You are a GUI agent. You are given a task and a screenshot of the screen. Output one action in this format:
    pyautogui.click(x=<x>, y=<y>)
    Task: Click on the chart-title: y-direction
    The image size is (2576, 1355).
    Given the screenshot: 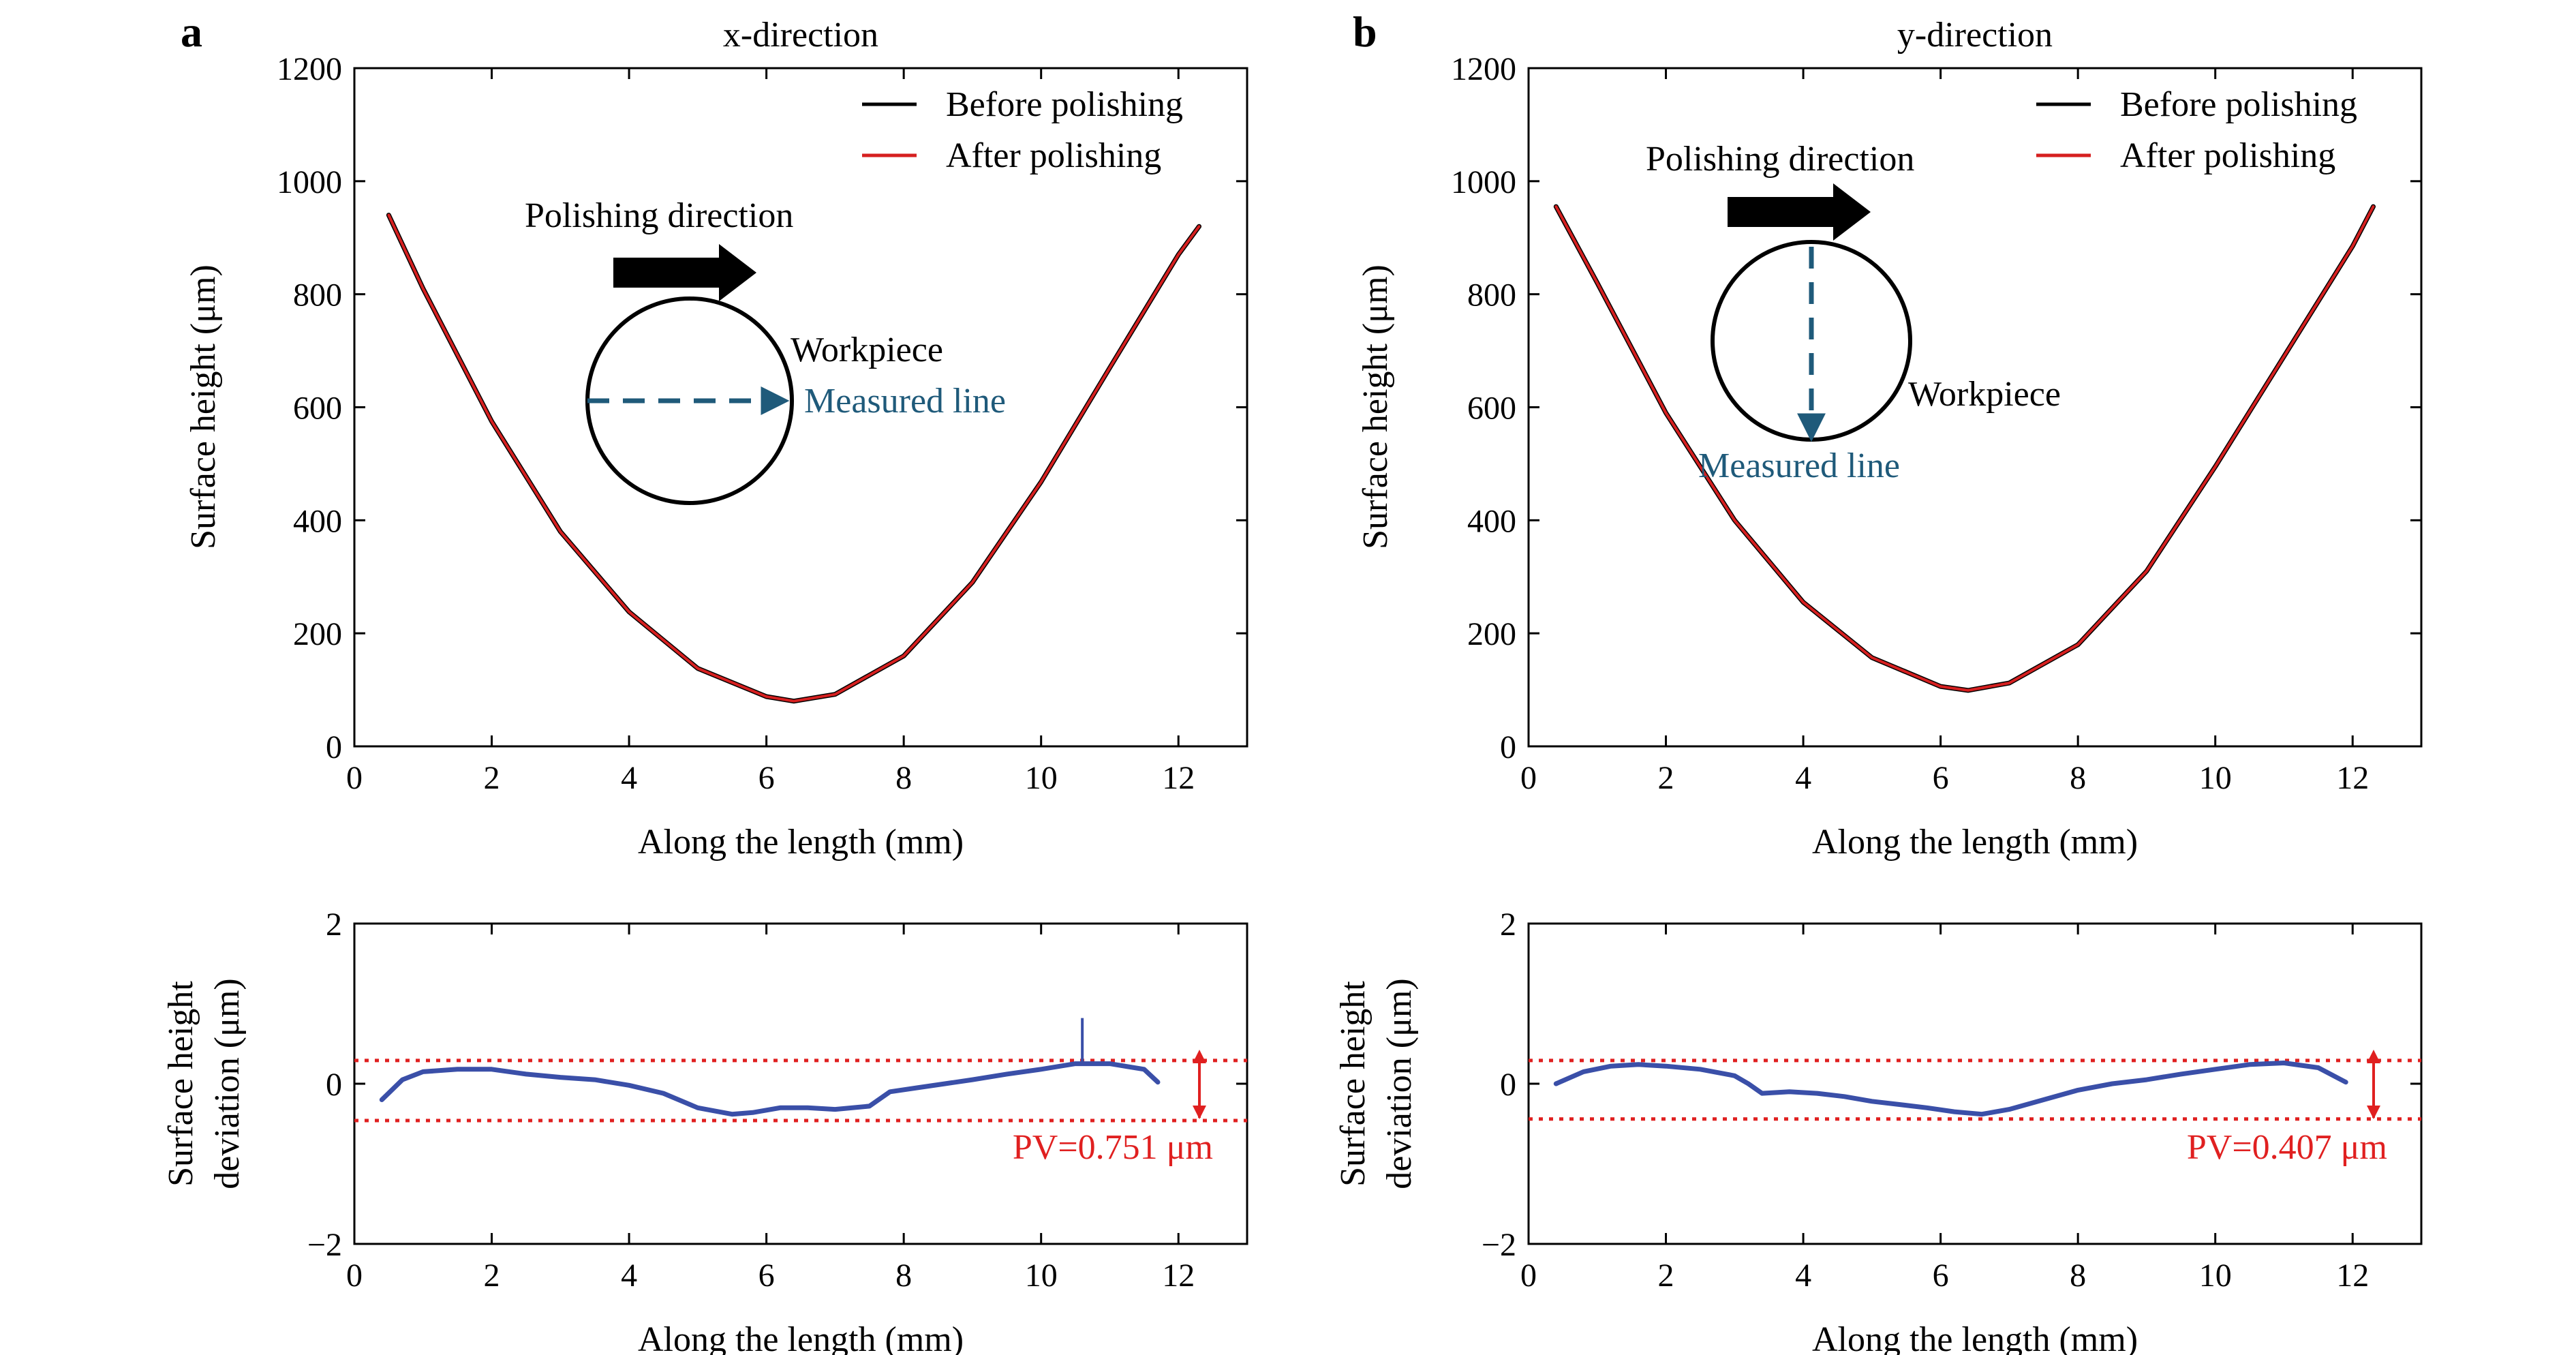 What is the action you would take?
    pyautogui.click(x=1975, y=35)
    